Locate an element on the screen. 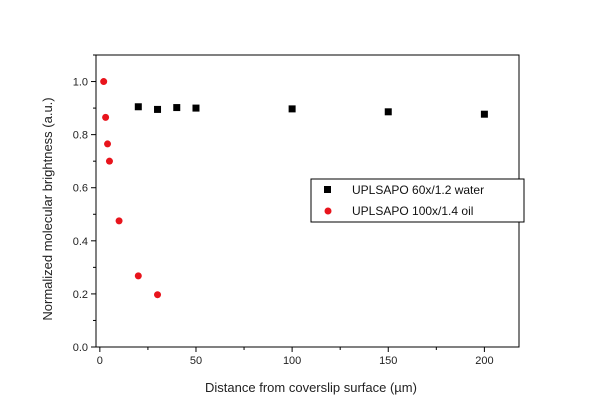  y-tick-label: 0.6 is located at coordinates (80, 189).